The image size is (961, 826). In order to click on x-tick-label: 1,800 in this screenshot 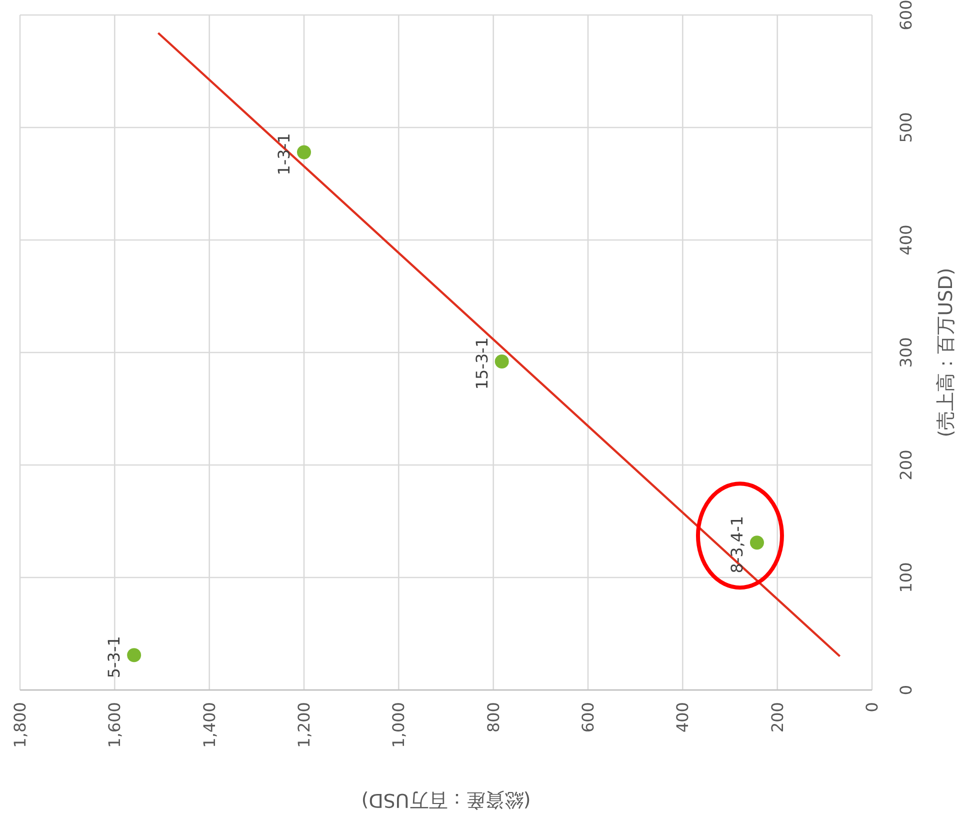, I will do `click(20, 725)`.